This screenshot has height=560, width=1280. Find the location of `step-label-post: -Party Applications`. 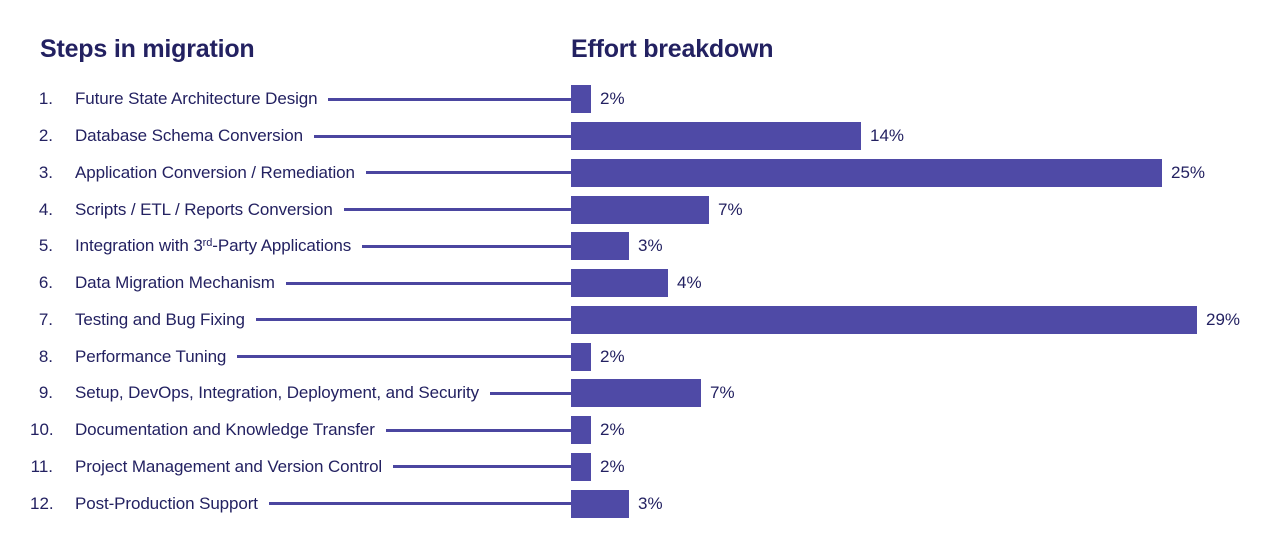

step-label-post: -Party Applications is located at coordinates (282, 246).